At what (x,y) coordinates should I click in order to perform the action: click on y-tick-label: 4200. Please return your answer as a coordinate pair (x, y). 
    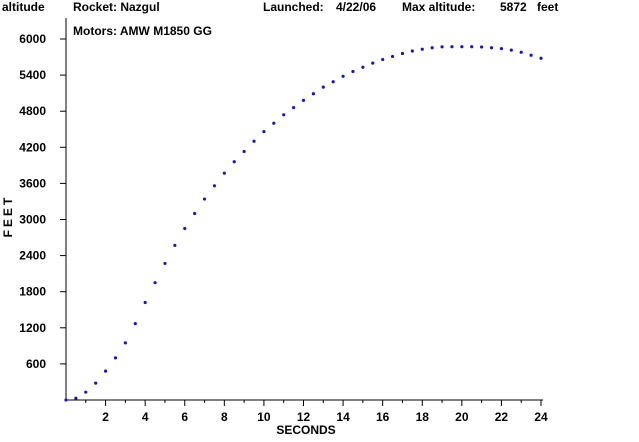
    Looking at the image, I should click on (32, 147).